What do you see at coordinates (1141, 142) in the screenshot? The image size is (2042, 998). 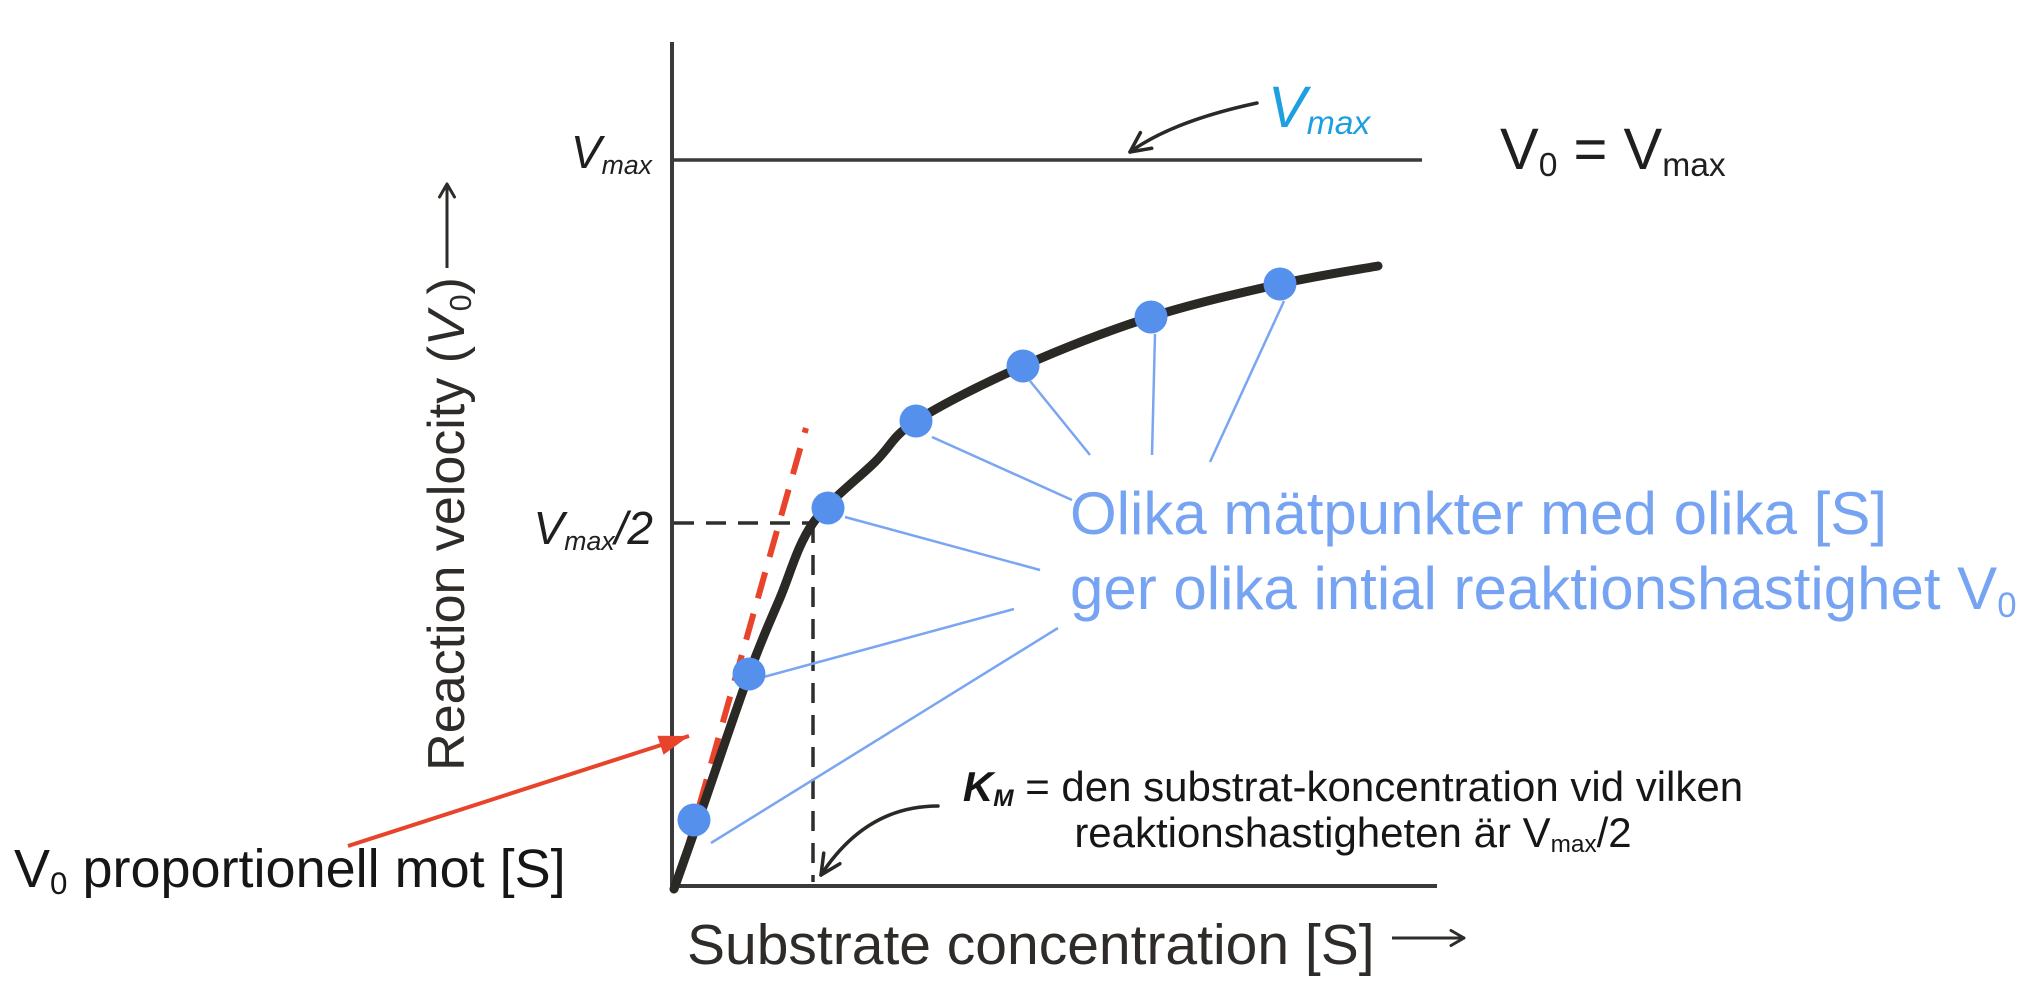 I see `vmax-callout-arrow-head` at bounding box center [1141, 142].